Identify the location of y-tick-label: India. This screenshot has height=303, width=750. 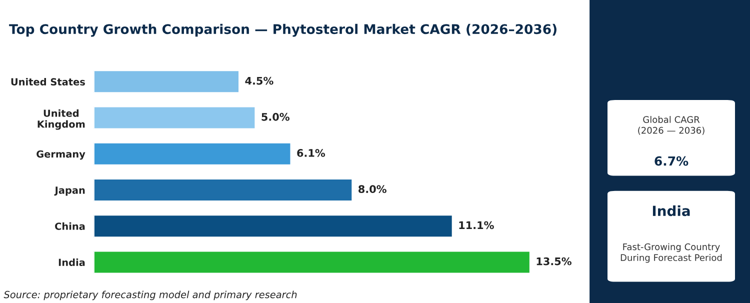
(71, 262).